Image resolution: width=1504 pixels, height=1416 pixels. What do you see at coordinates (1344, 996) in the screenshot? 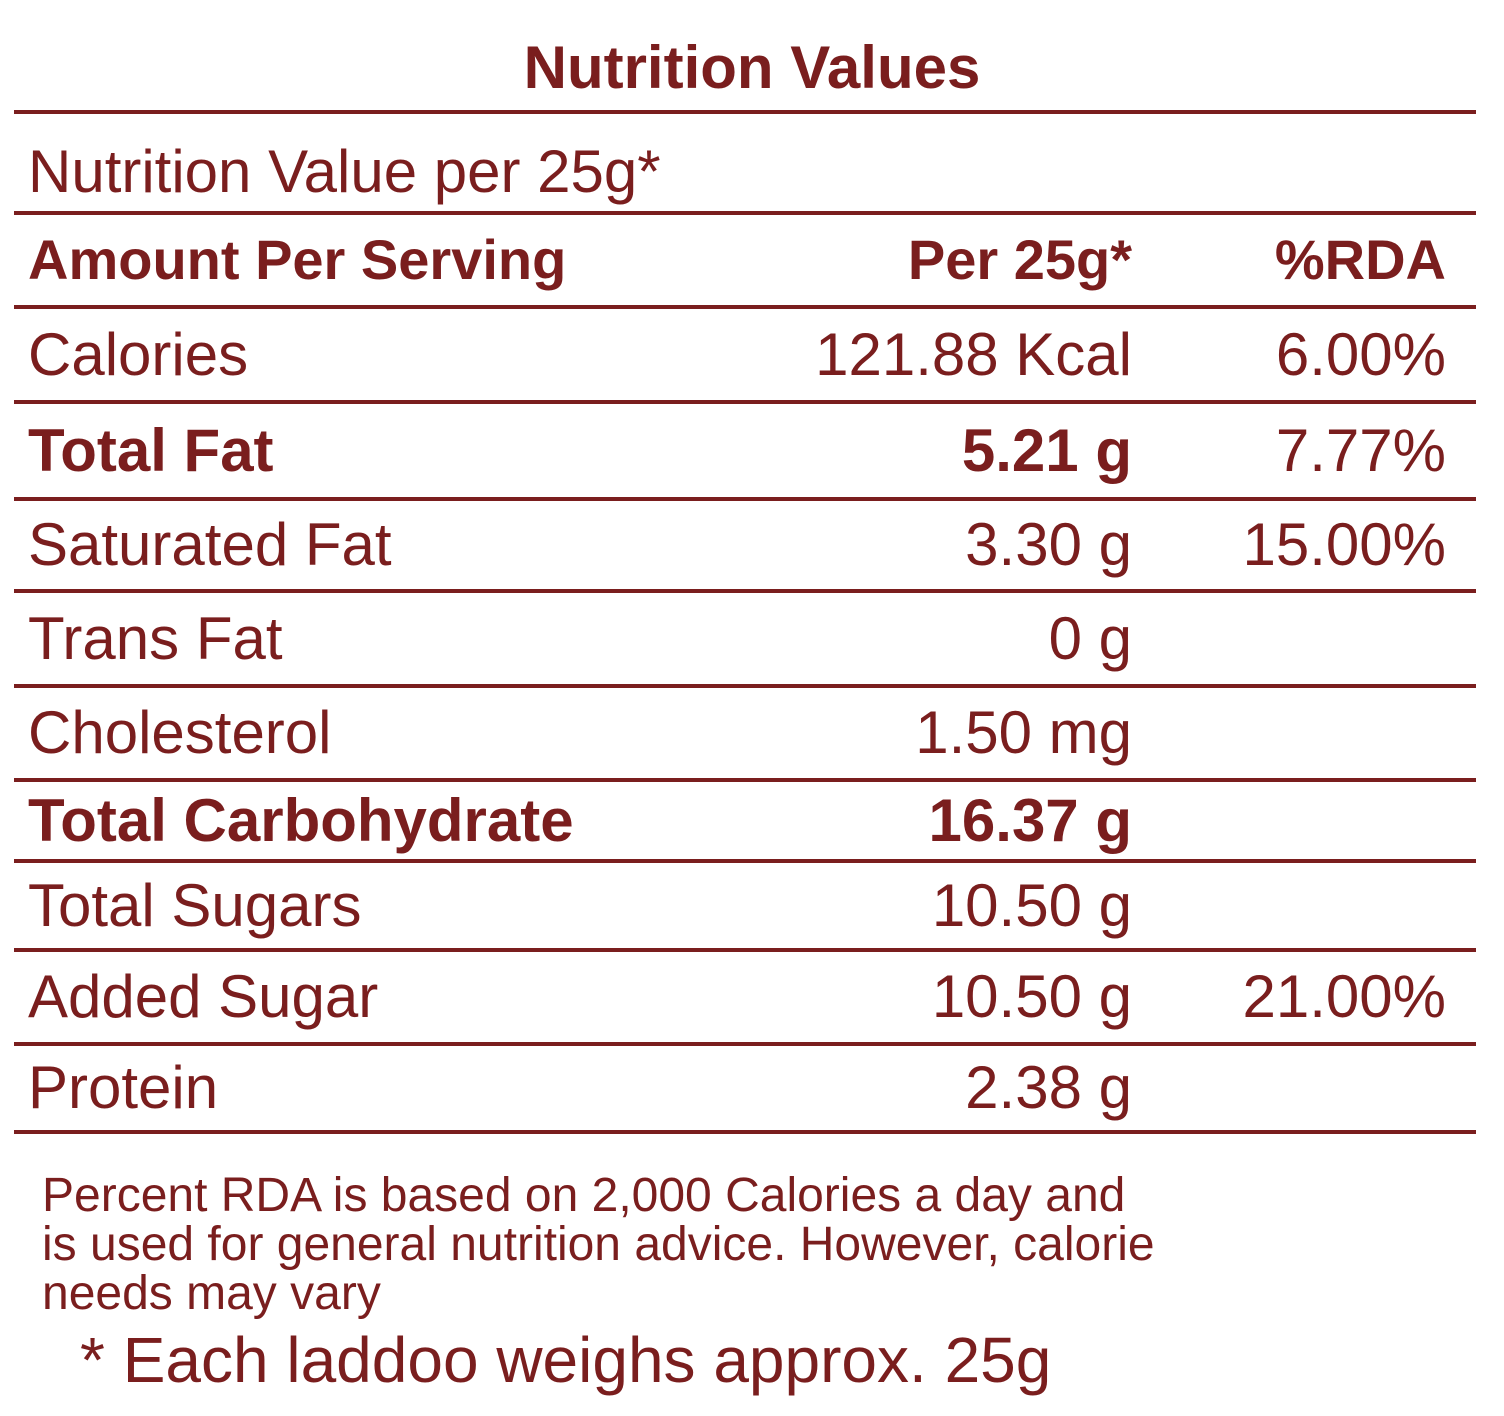
I see `row-rda: 21.00%` at bounding box center [1344, 996].